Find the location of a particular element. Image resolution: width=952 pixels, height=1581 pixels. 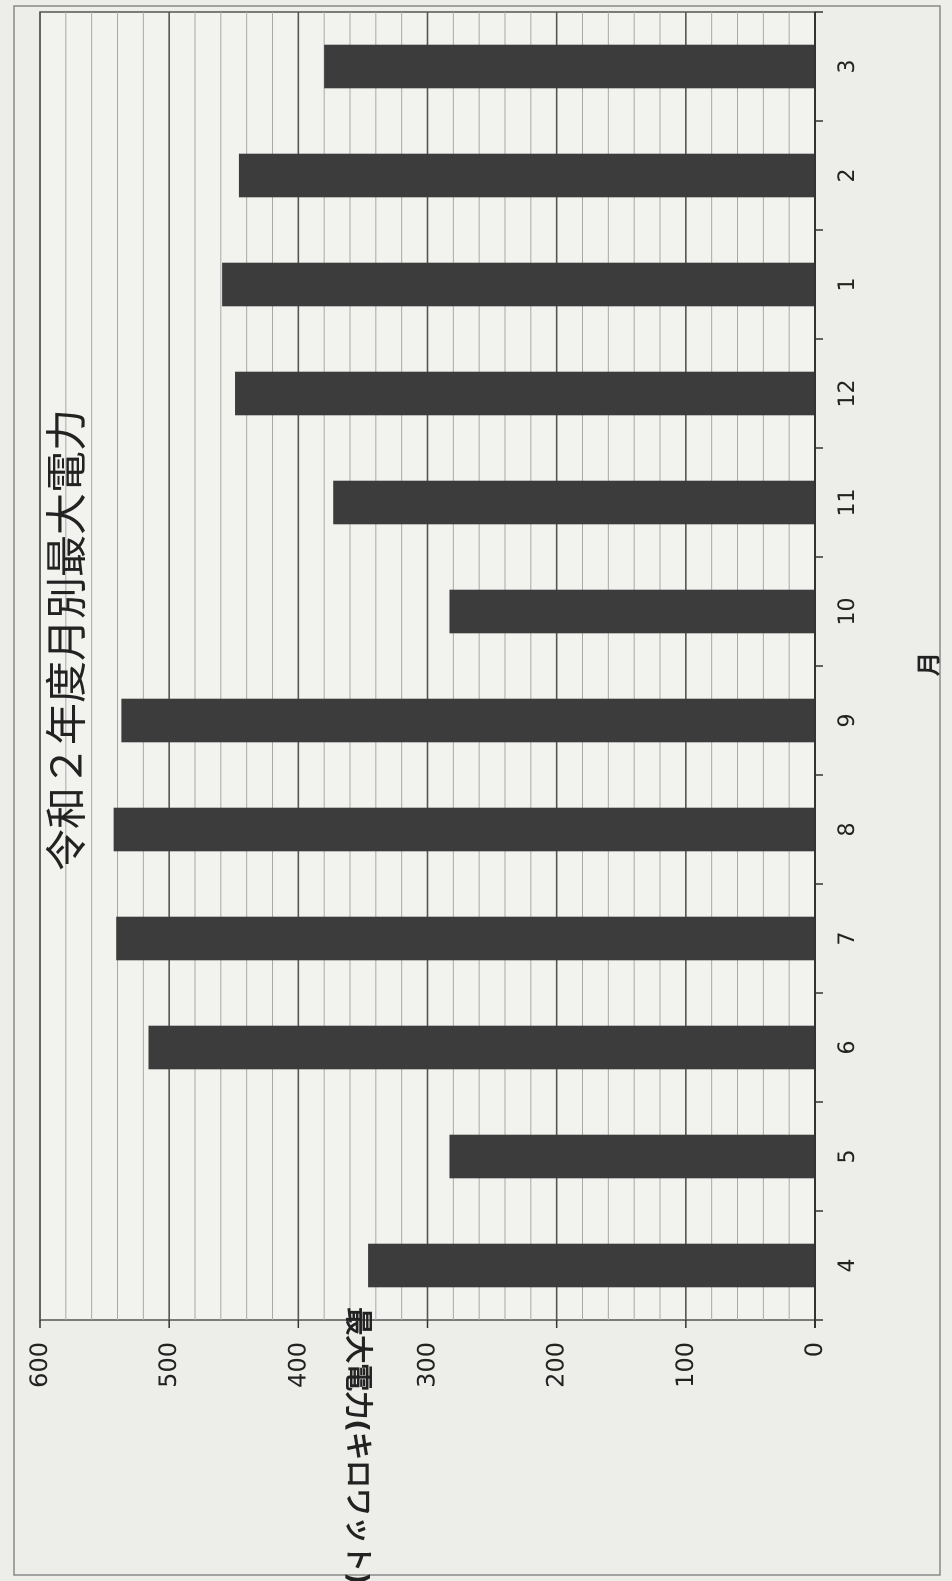

category-tick-label: 1 is located at coordinates (847, 285).